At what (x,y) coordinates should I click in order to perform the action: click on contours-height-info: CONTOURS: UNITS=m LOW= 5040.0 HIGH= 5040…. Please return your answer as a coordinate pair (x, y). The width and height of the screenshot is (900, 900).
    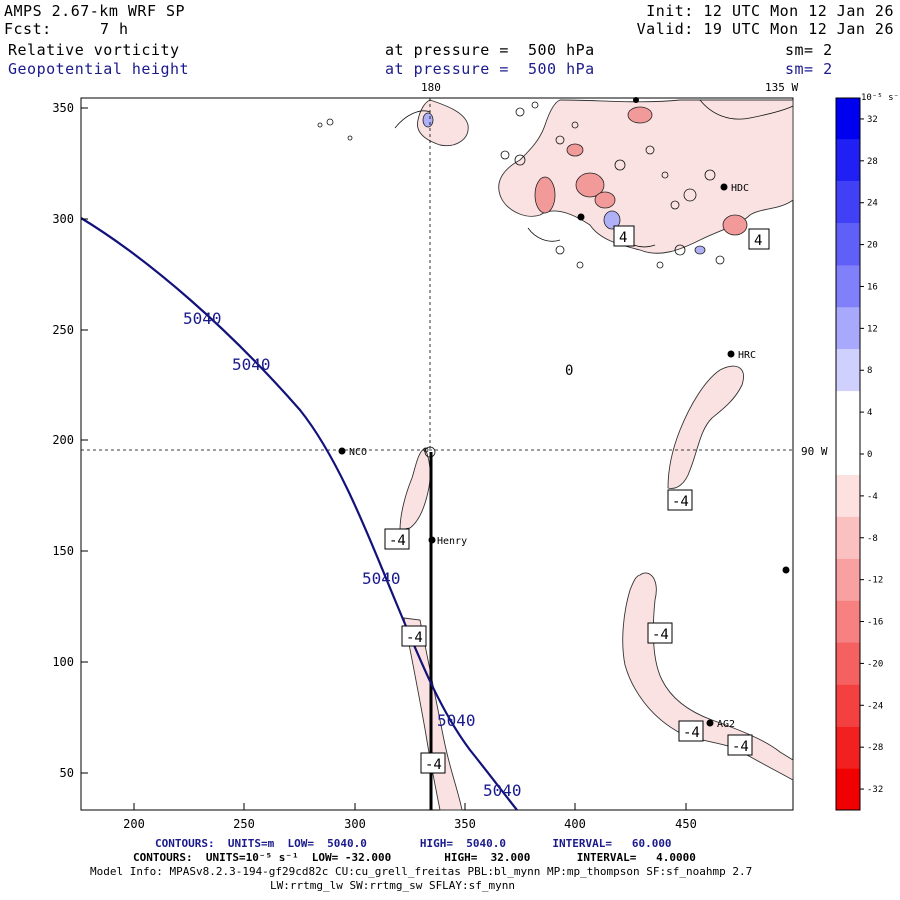
    Looking at the image, I should click on (413, 843).